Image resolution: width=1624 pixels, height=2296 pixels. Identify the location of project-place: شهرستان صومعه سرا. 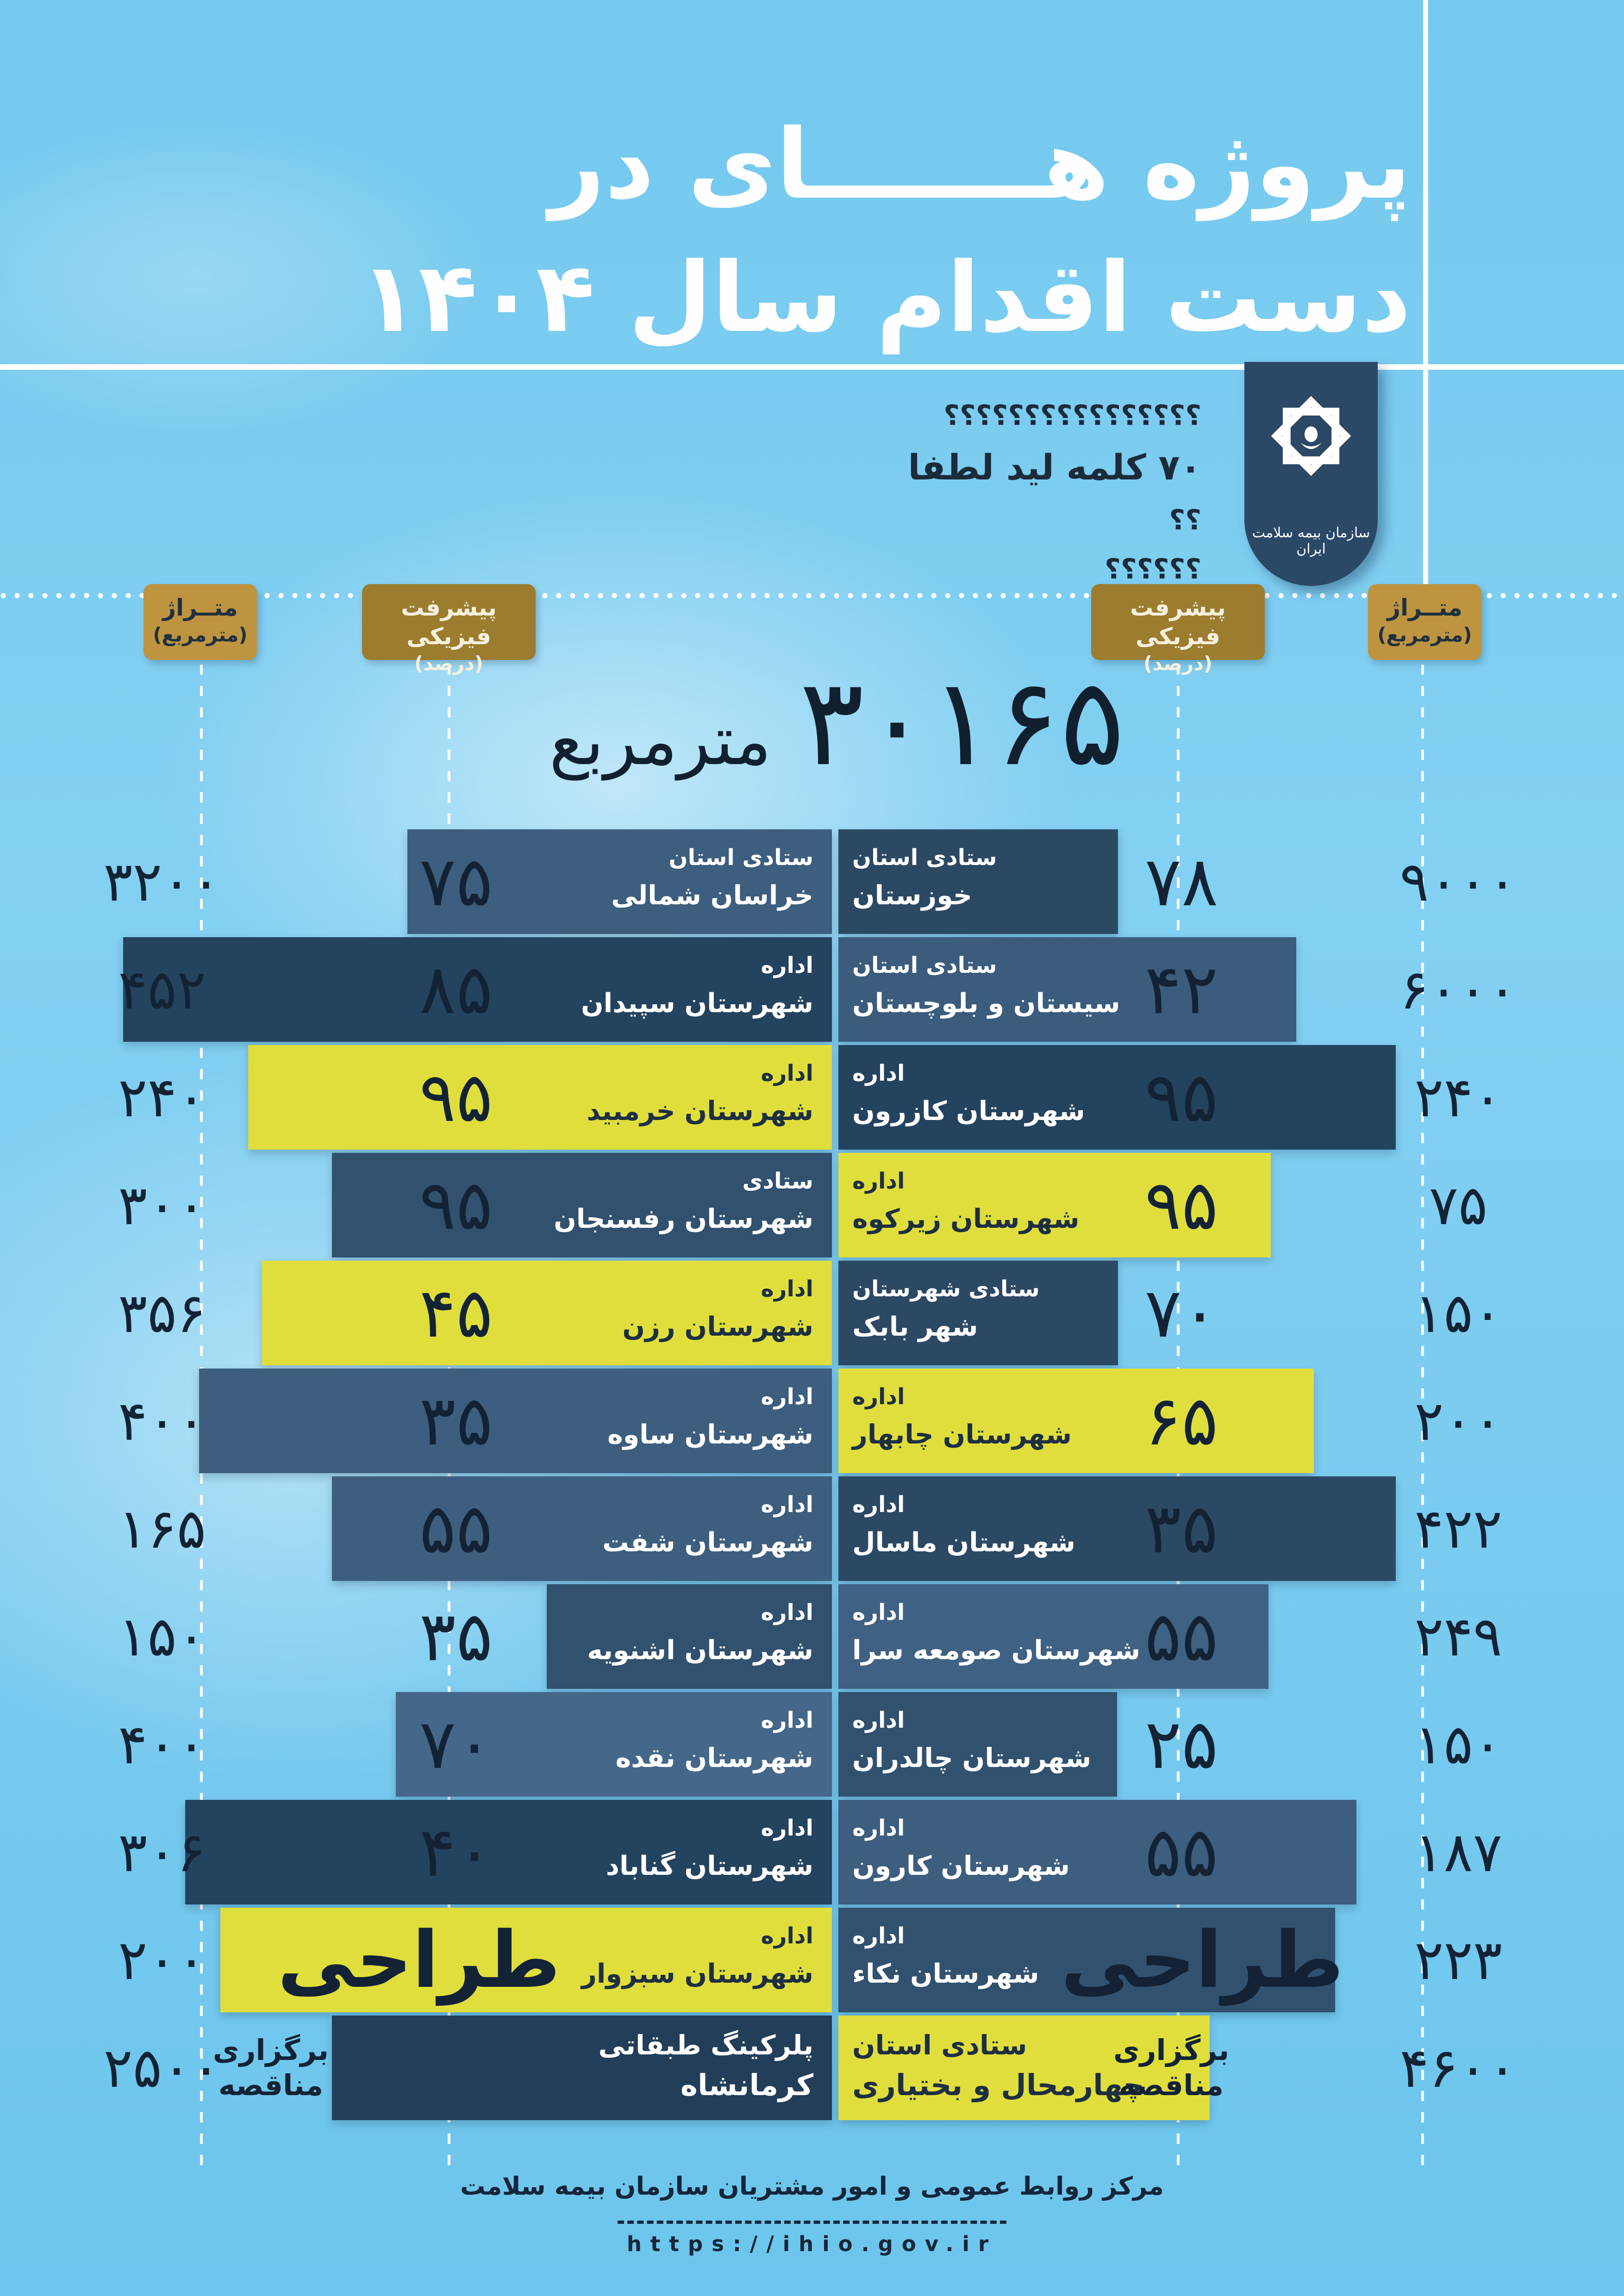
(996, 1650).